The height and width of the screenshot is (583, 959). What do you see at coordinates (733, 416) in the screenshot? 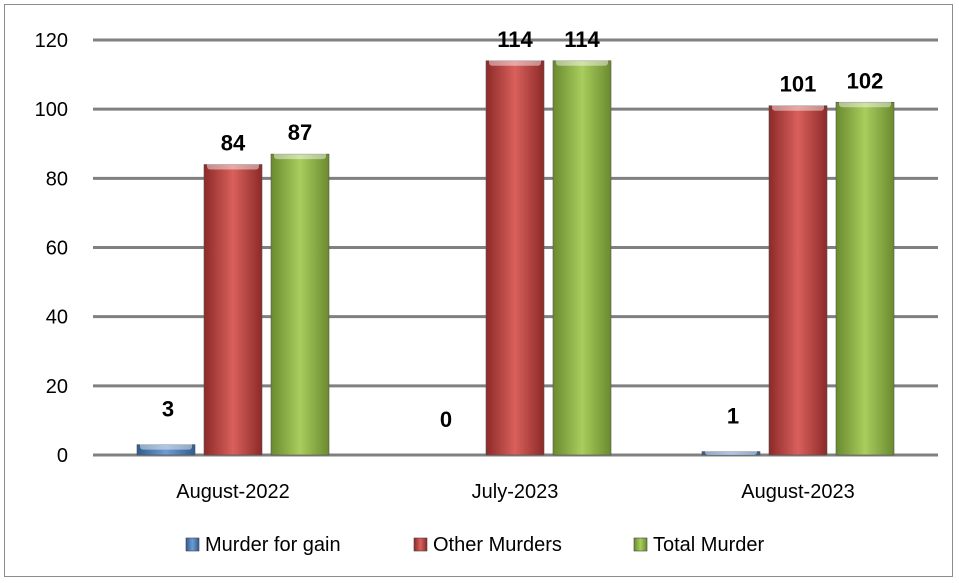
I see `data-label: 1` at bounding box center [733, 416].